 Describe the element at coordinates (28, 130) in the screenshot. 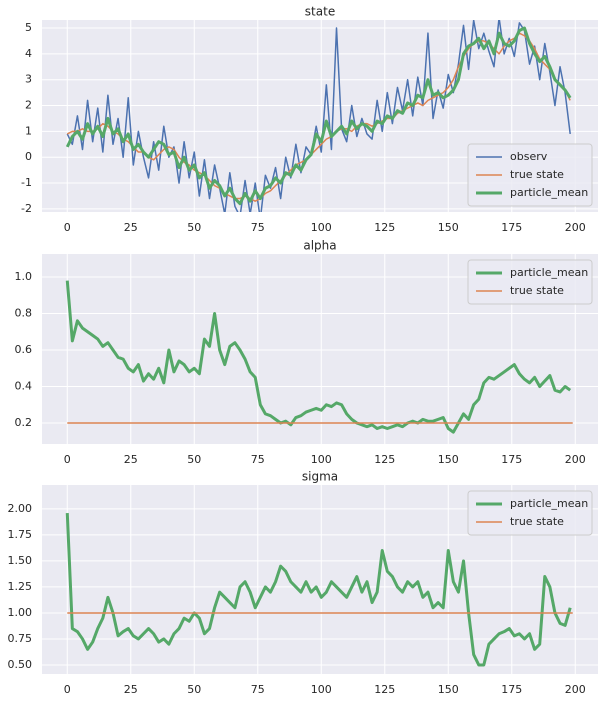

I see `y-tick-label: 1` at that location.